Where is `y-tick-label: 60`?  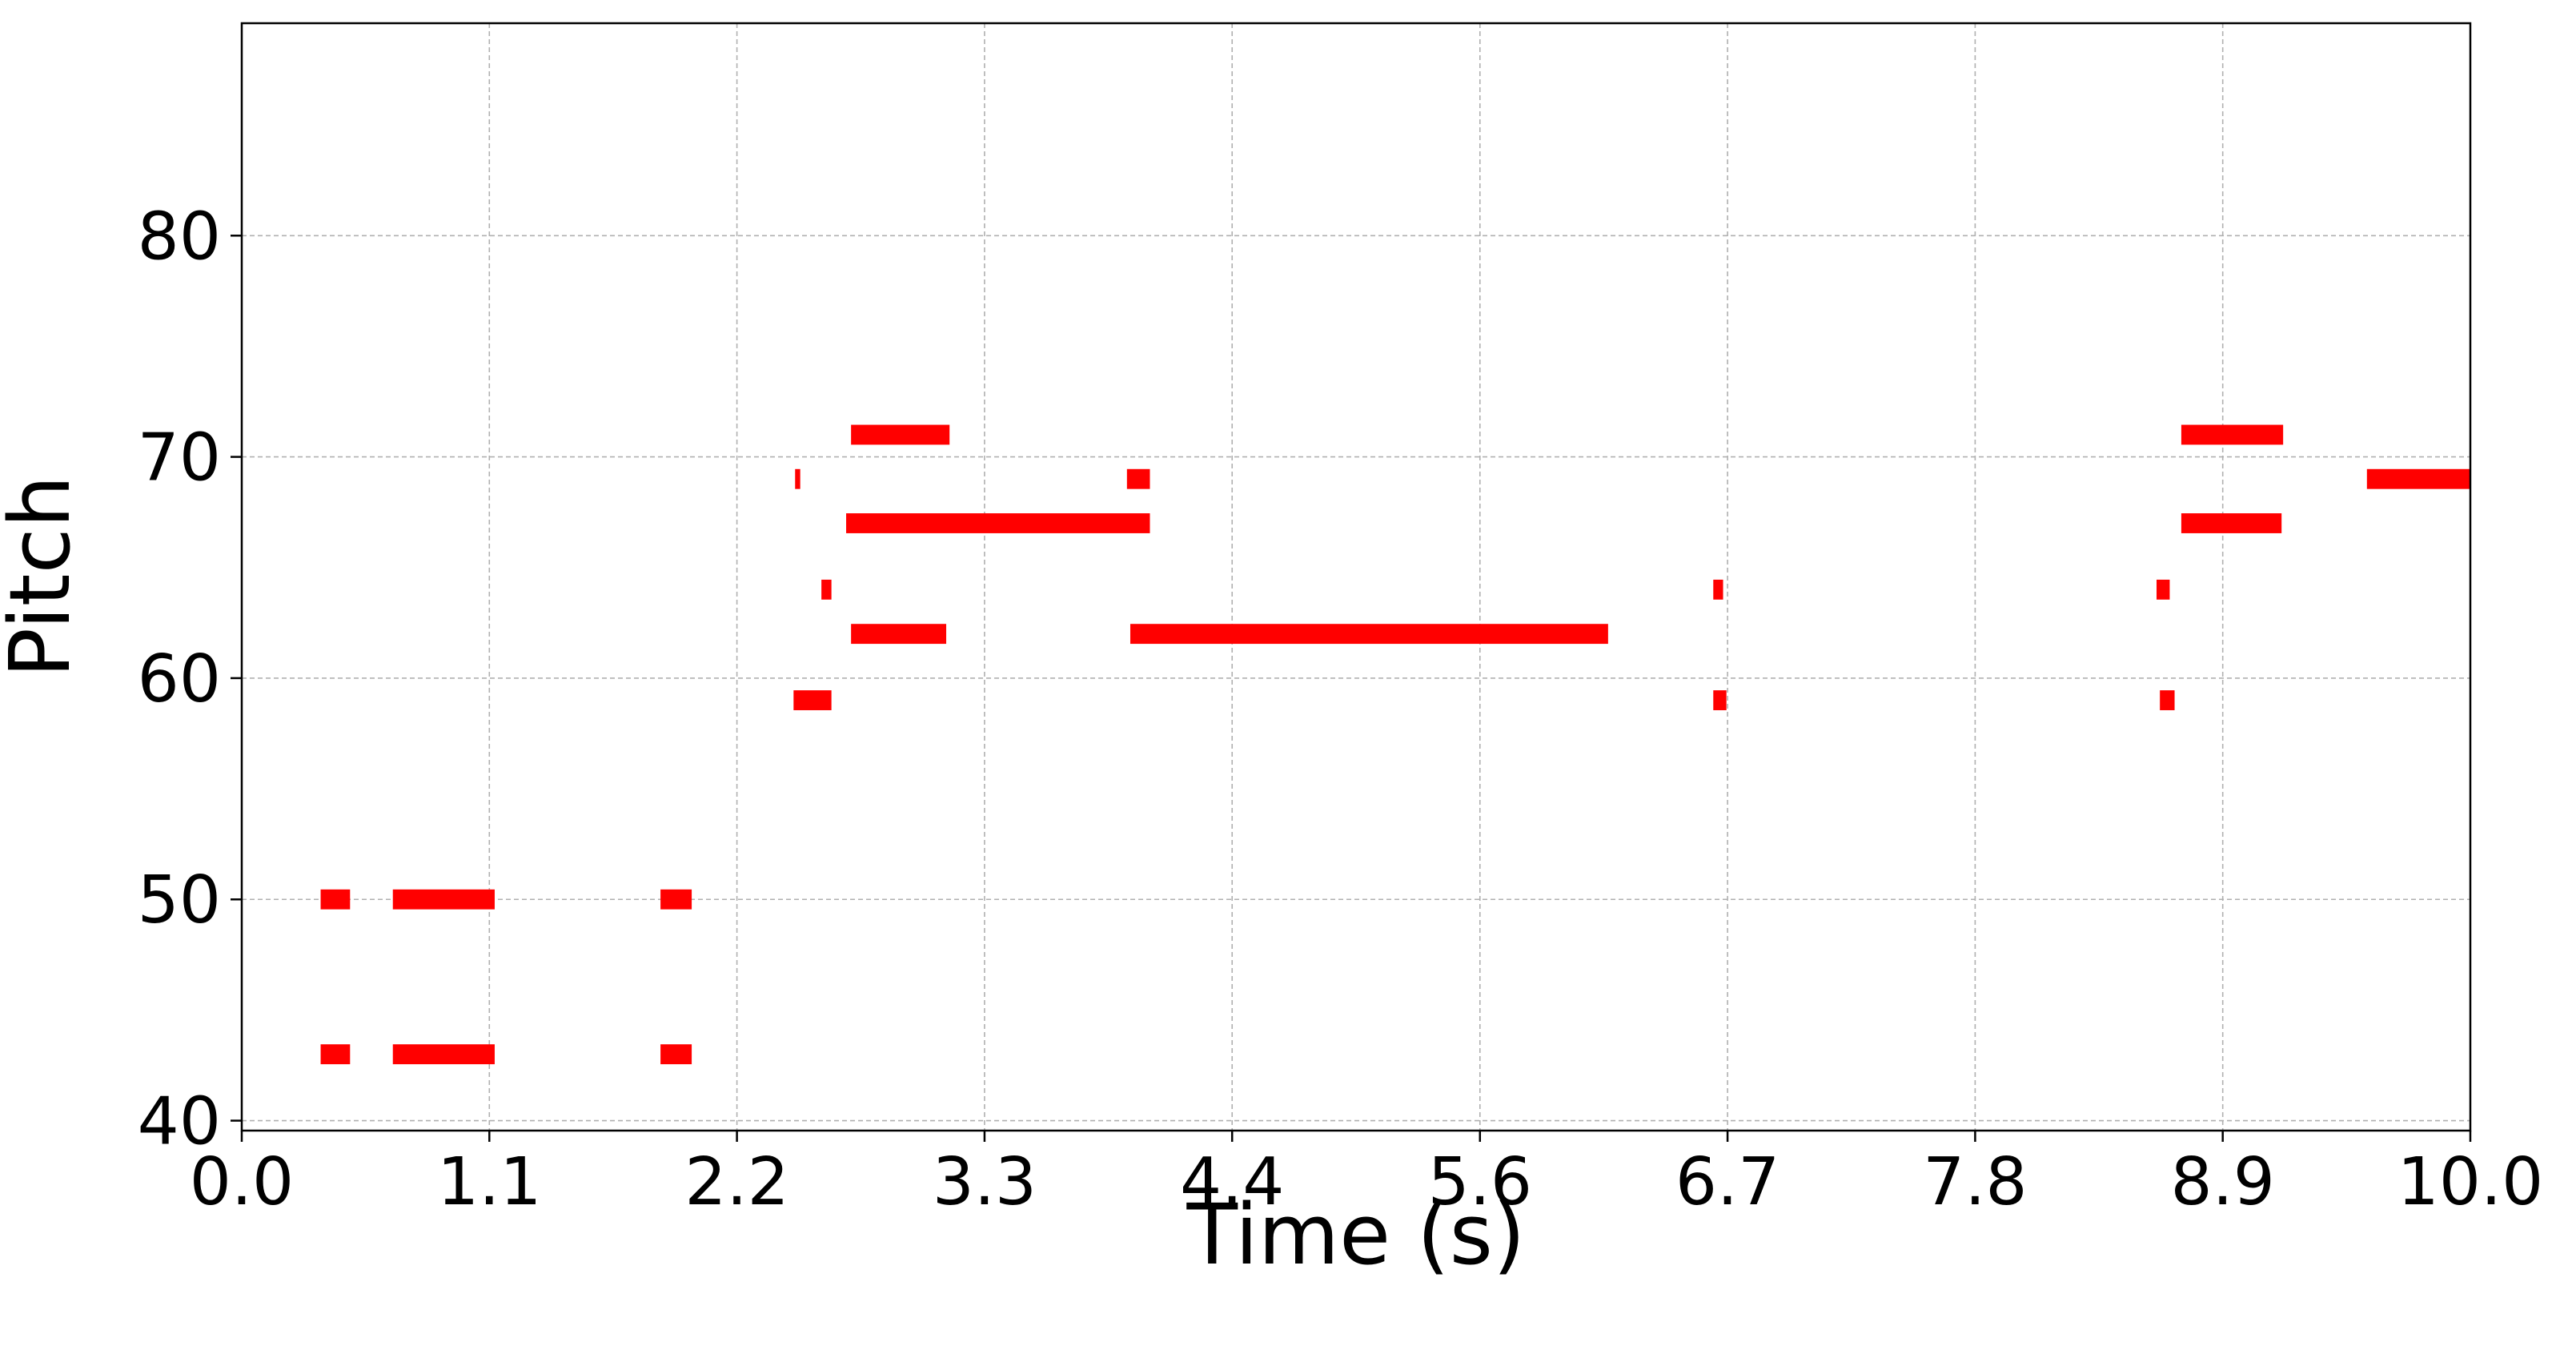
y-tick-label: 60 is located at coordinates (179, 679).